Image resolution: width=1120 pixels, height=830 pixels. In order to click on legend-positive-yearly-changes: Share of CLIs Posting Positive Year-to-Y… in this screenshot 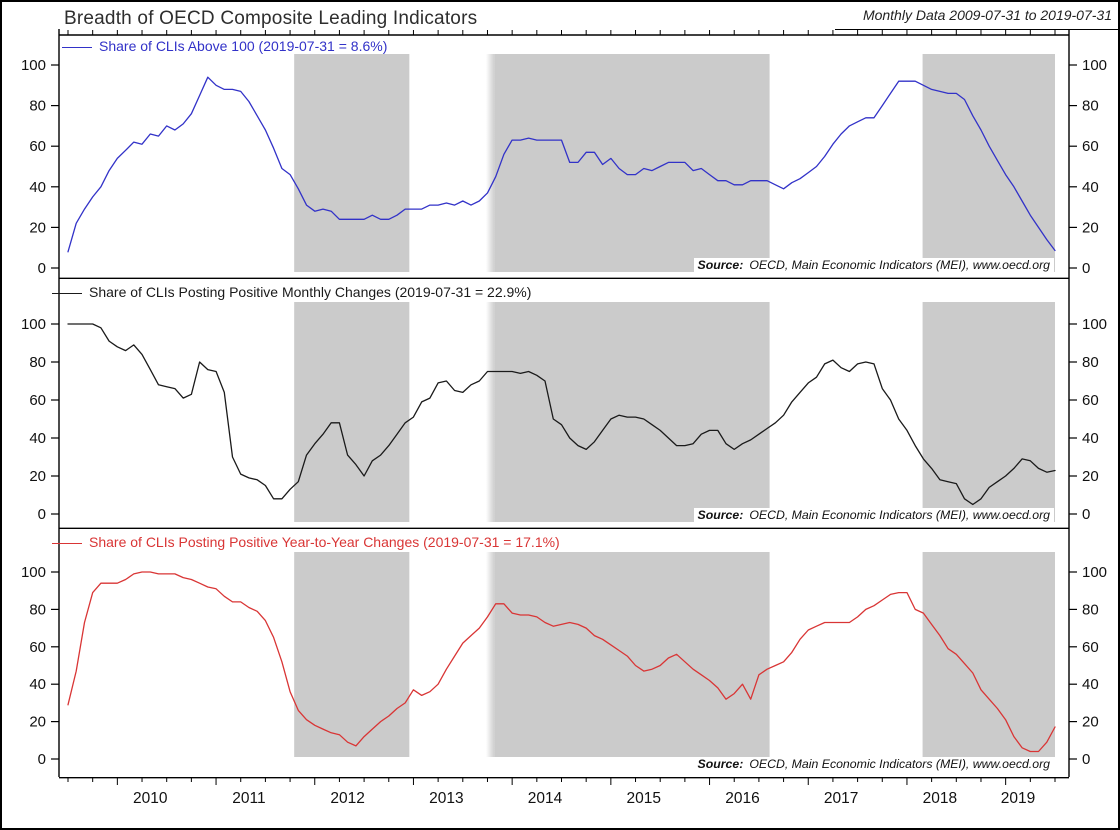, I will do `click(306, 542)`.